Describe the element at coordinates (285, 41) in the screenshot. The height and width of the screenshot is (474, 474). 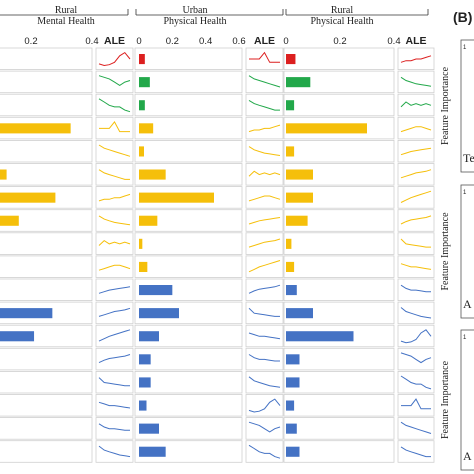
I see `x-tick-label: 0` at that location.